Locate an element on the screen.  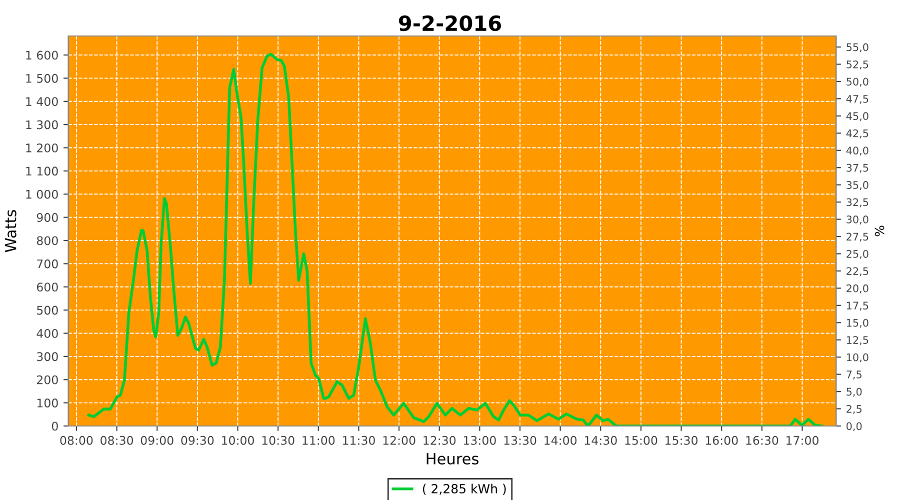
y2-tick-label: 27,5 is located at coordinates (857, 237).